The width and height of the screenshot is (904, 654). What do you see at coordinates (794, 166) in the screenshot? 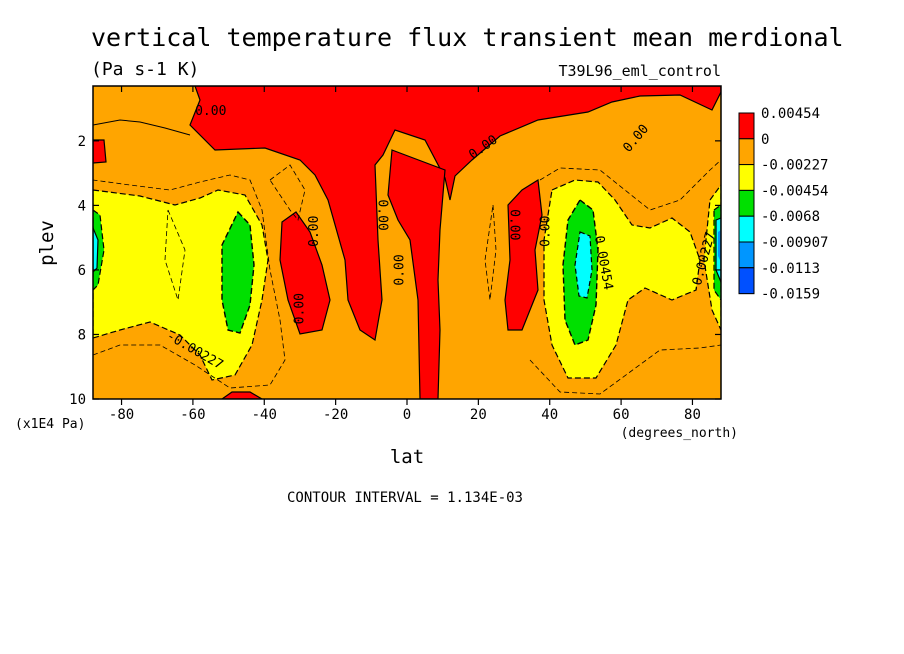
I see `legend-label: -0.00227` at bounding box center [794, 166].